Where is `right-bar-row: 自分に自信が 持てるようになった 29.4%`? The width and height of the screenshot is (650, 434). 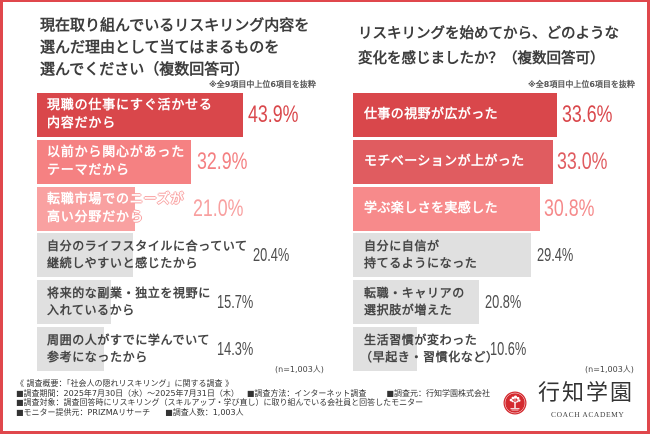
right-bar-row: 自分に自信が 持てるようになった 29.4% is located at coordinates (498, 255).